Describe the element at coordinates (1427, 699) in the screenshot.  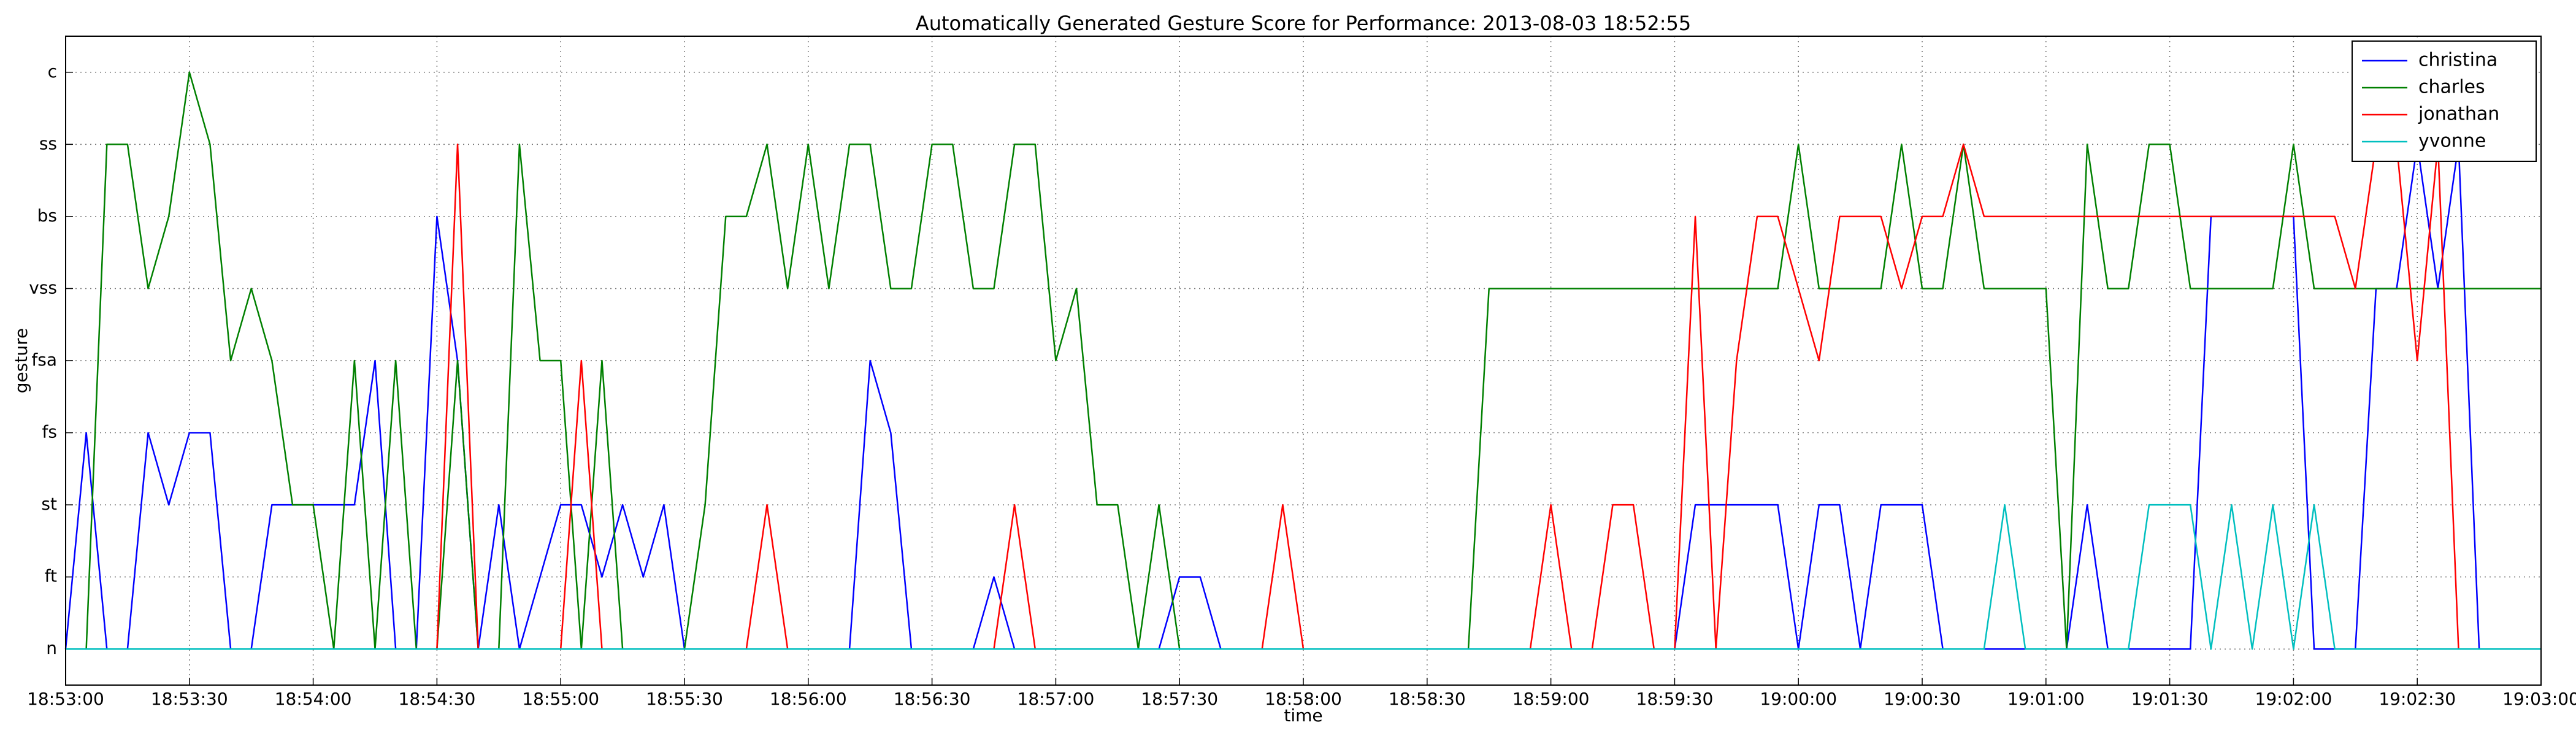
I see `x-tick-label: 18:58:30` at that location.